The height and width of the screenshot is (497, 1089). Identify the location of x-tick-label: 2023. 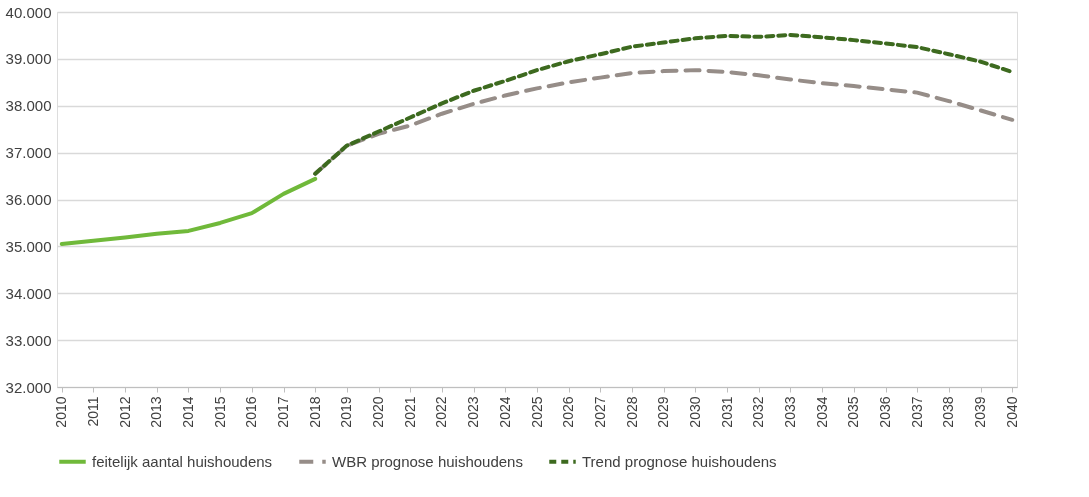
(473, 412).